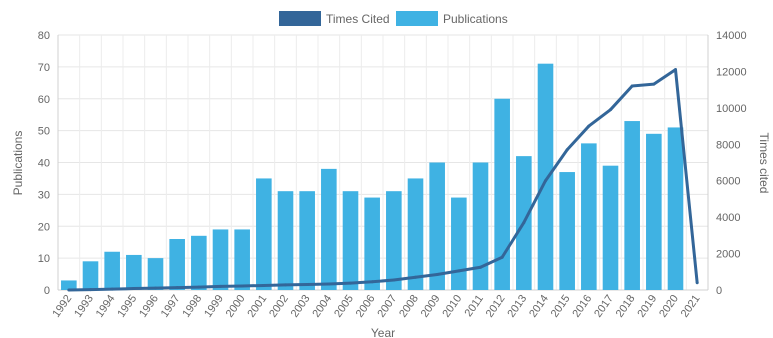  Describe the element at coordinates (437, 226) in the screenshot. I see `bar-2009` at that location.